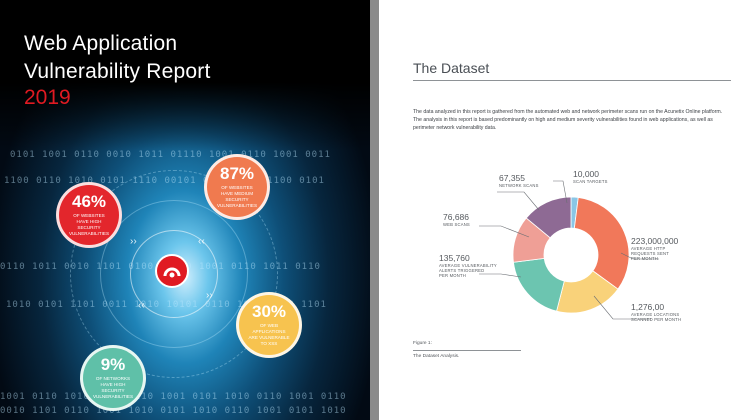 This screenshot has width=750, height=420. Describe the element at coordinates (101, 43) in the screenshot. I see `cover-title-line1: Web Application` at that location.